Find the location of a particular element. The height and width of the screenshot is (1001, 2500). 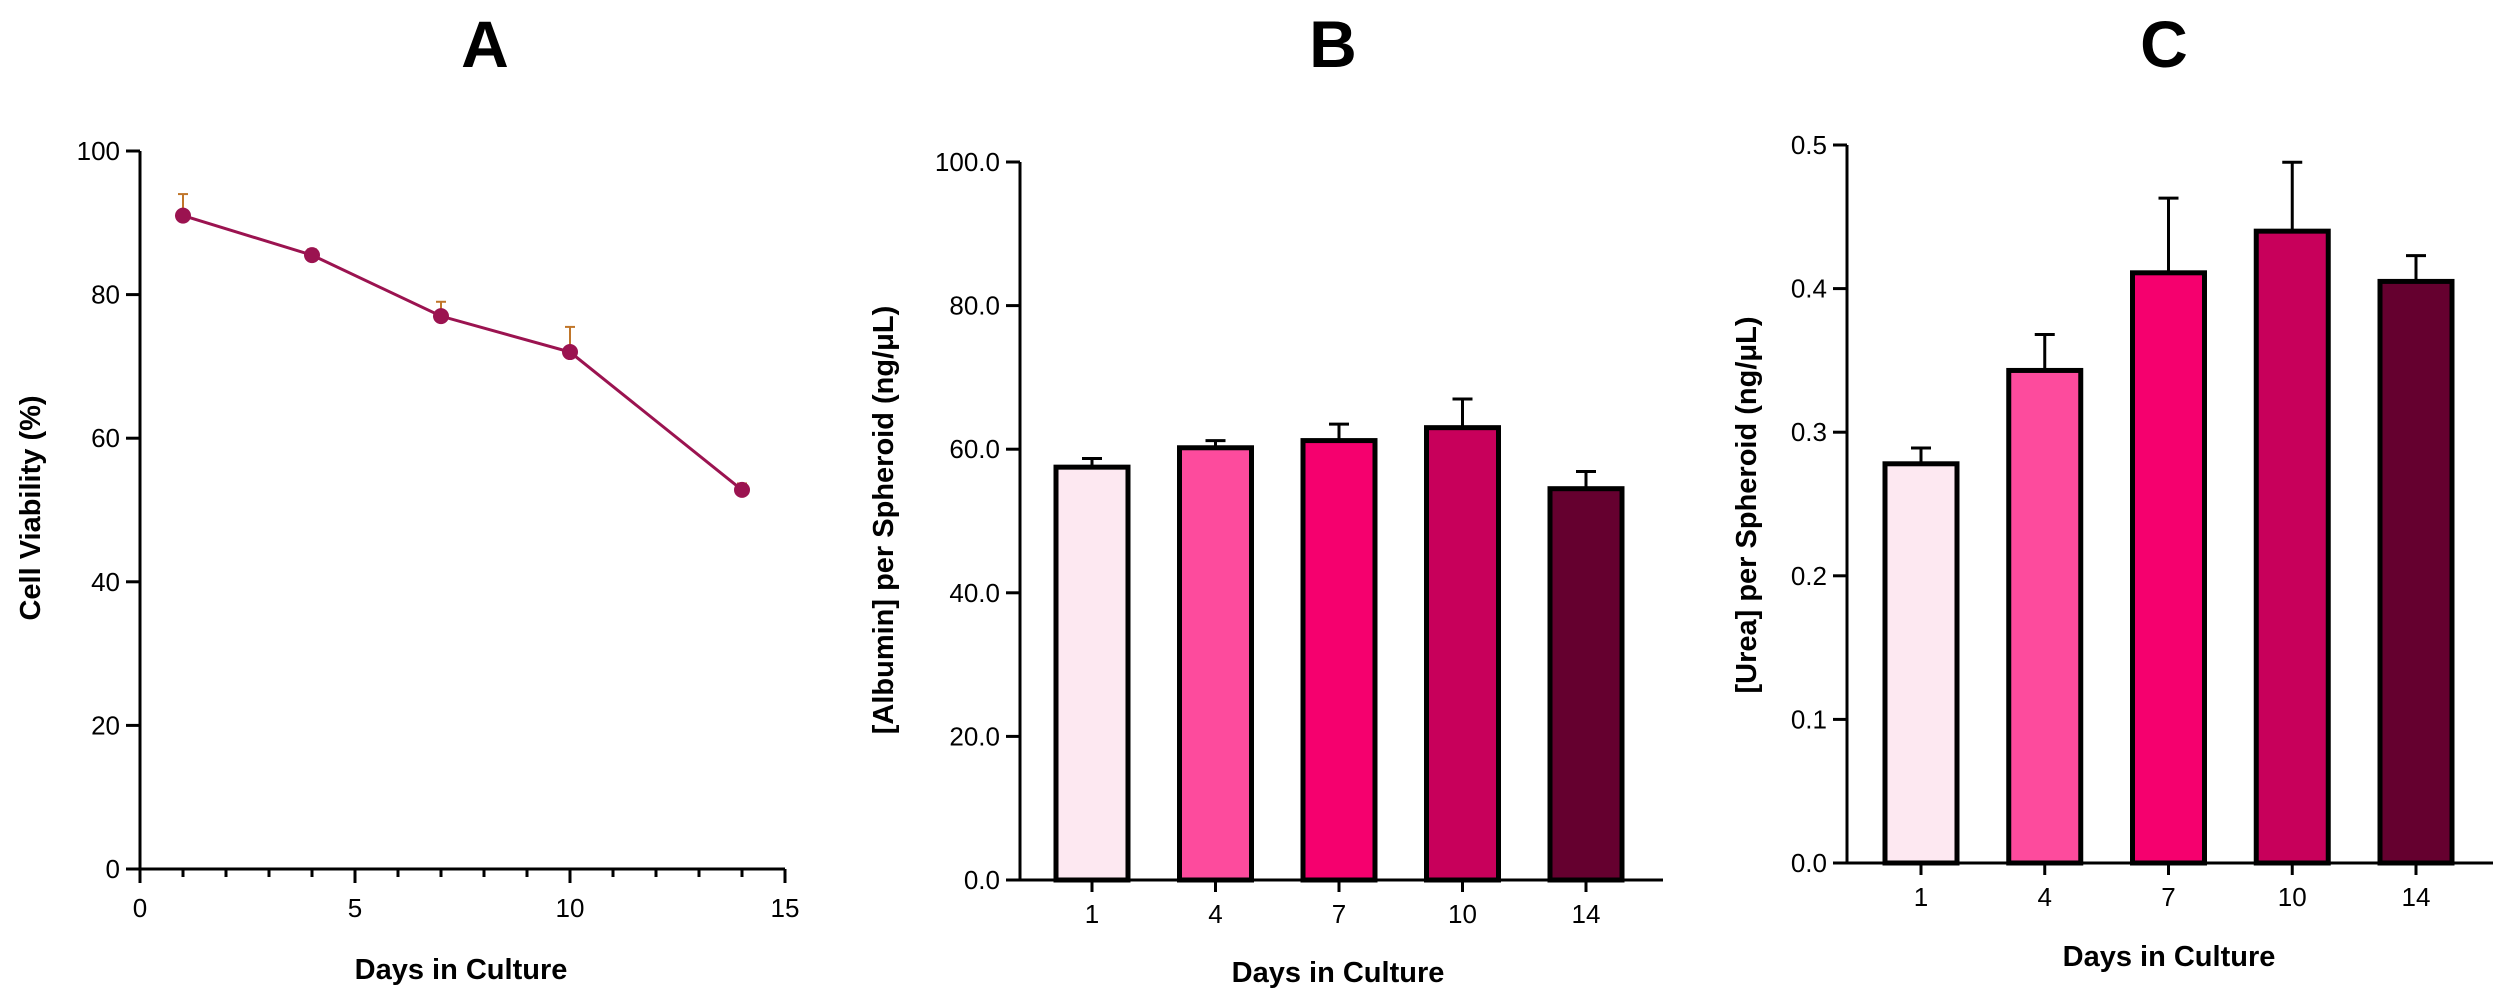

y-tick-label-c: 0.3 is located at coordinates (1809, 432).